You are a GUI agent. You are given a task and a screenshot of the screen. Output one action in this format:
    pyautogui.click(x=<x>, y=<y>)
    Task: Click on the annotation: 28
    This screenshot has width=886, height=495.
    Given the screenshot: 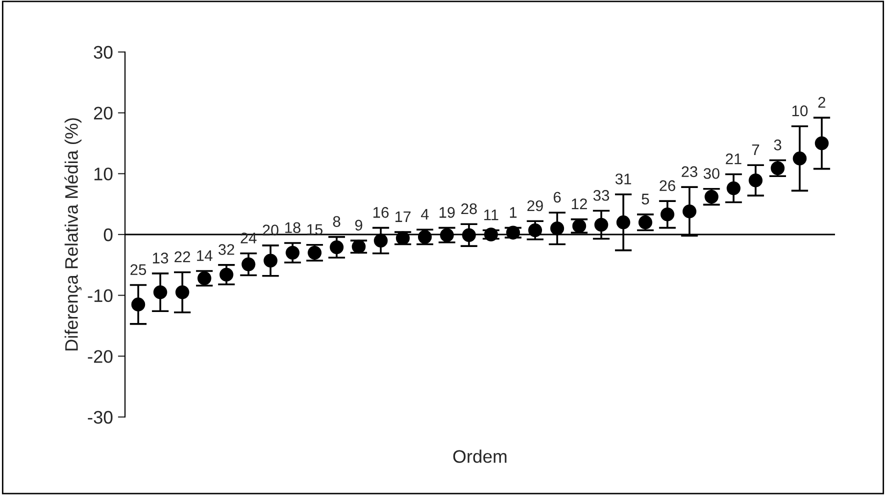 What is the action you would take?
    pyautogui.click(x=469, y=208)
    